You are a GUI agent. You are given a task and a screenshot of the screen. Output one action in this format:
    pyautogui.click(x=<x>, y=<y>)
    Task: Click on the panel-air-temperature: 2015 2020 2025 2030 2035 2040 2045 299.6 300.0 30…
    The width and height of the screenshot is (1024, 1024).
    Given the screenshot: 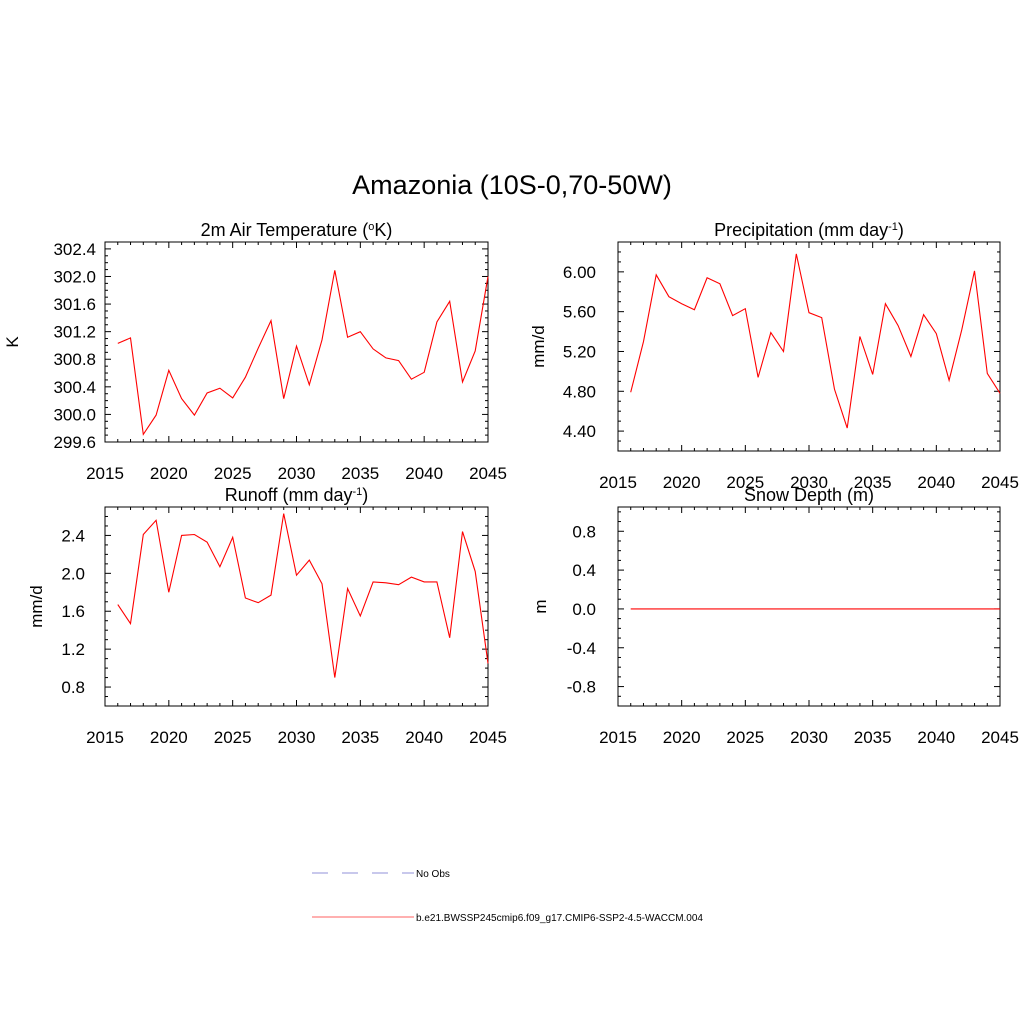 What is the action you would take?
    pyautogui.click(x=255, y=351)
    